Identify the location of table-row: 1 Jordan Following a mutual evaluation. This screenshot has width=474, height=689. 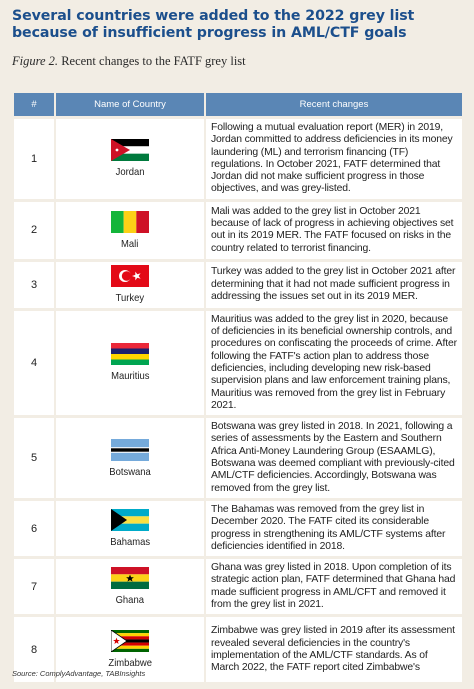
(238, 159).